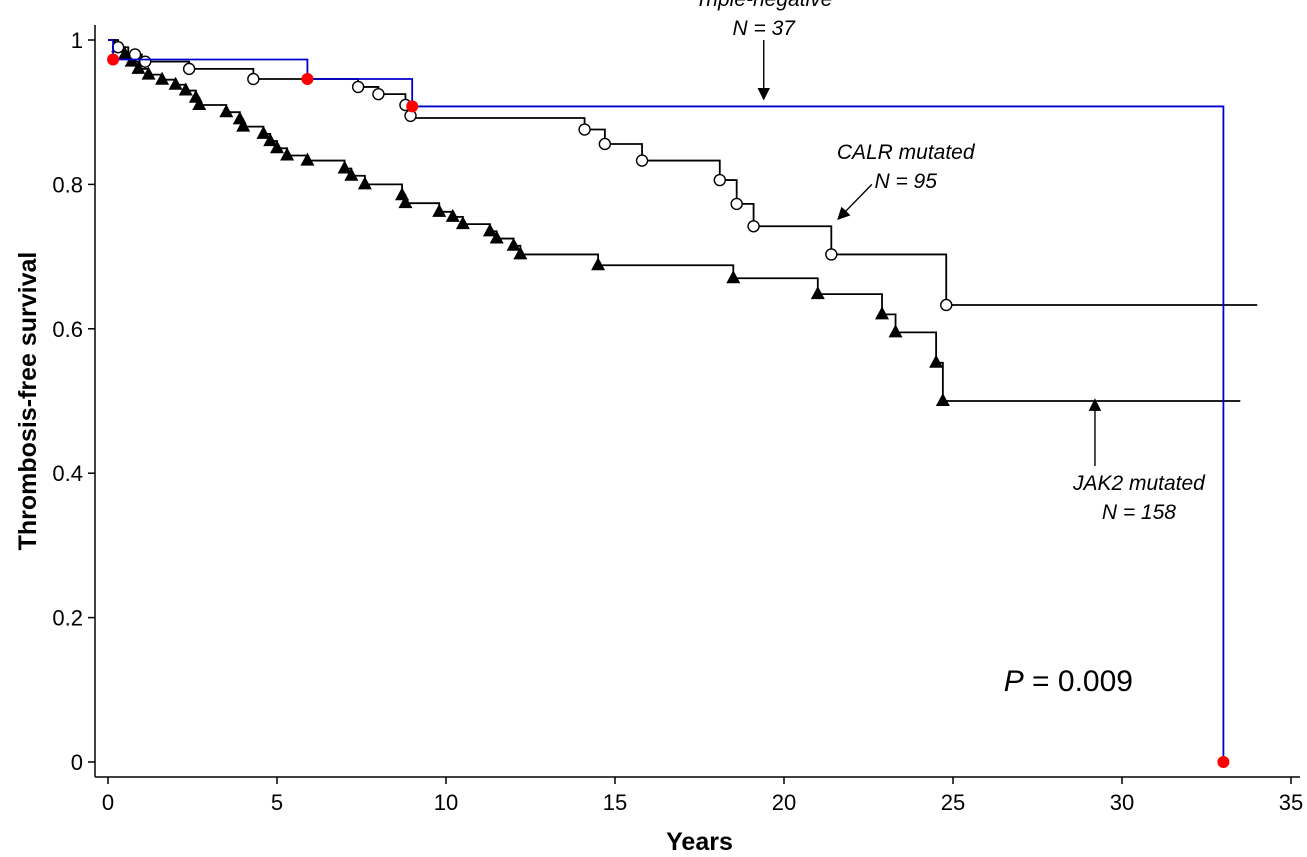  What do you see at coordinates (763, 50) in the screenshot?
I see `annotation-triple: Triple-negative N = 37` at bounding box center [763, 50].